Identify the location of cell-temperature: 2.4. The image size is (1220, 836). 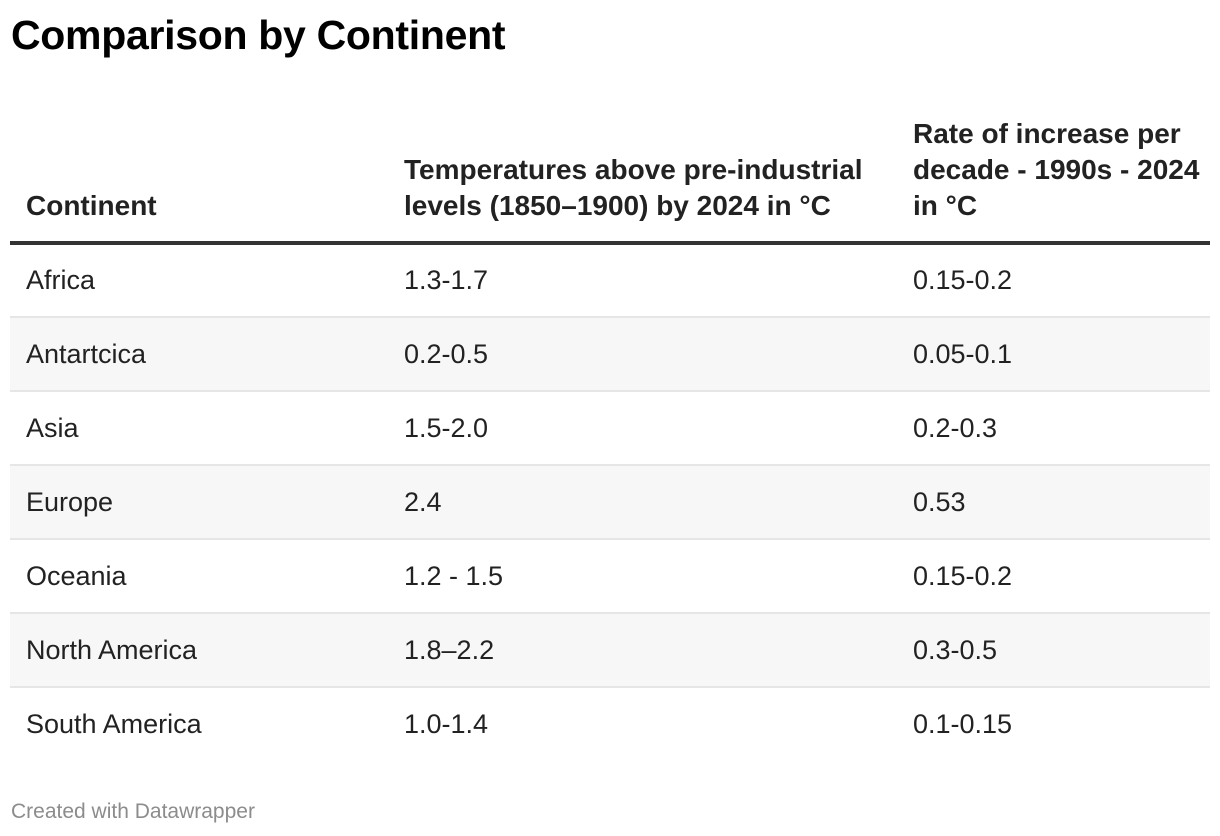
(642, 502).